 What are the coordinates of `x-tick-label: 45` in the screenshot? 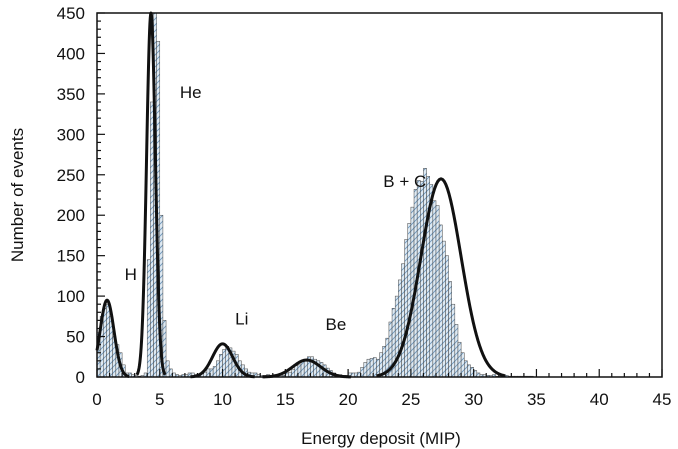 It's located at (662, 399).